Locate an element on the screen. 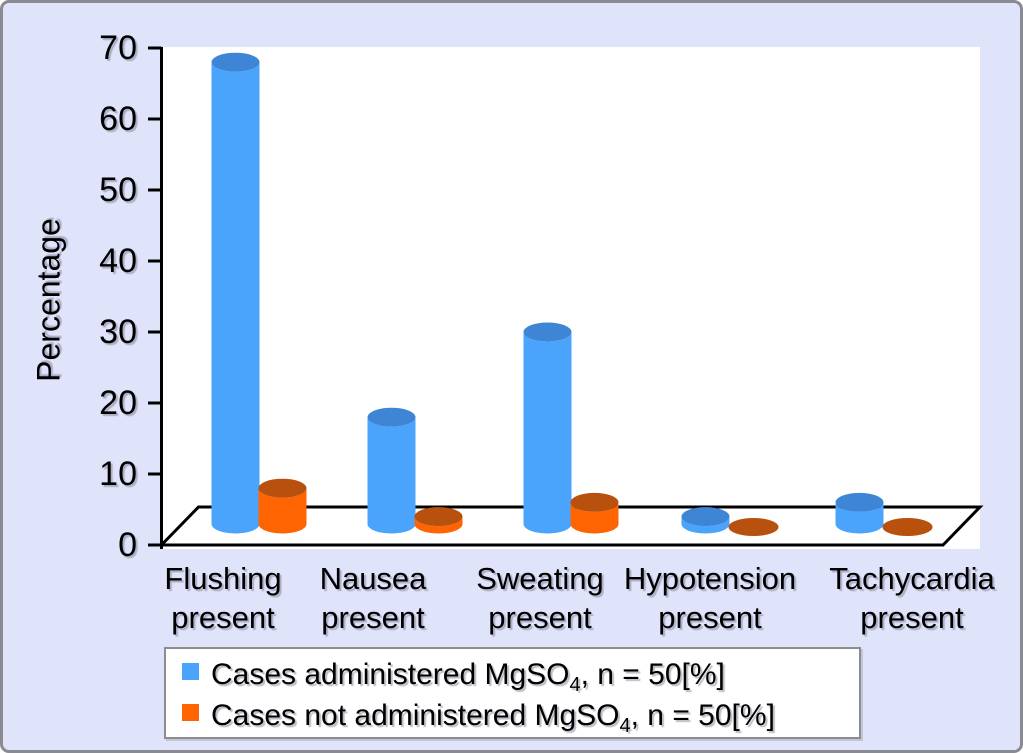 This screenshot has width=1023, height=753. bar-side-administered-hypotension is located at coordinates (705, 525).